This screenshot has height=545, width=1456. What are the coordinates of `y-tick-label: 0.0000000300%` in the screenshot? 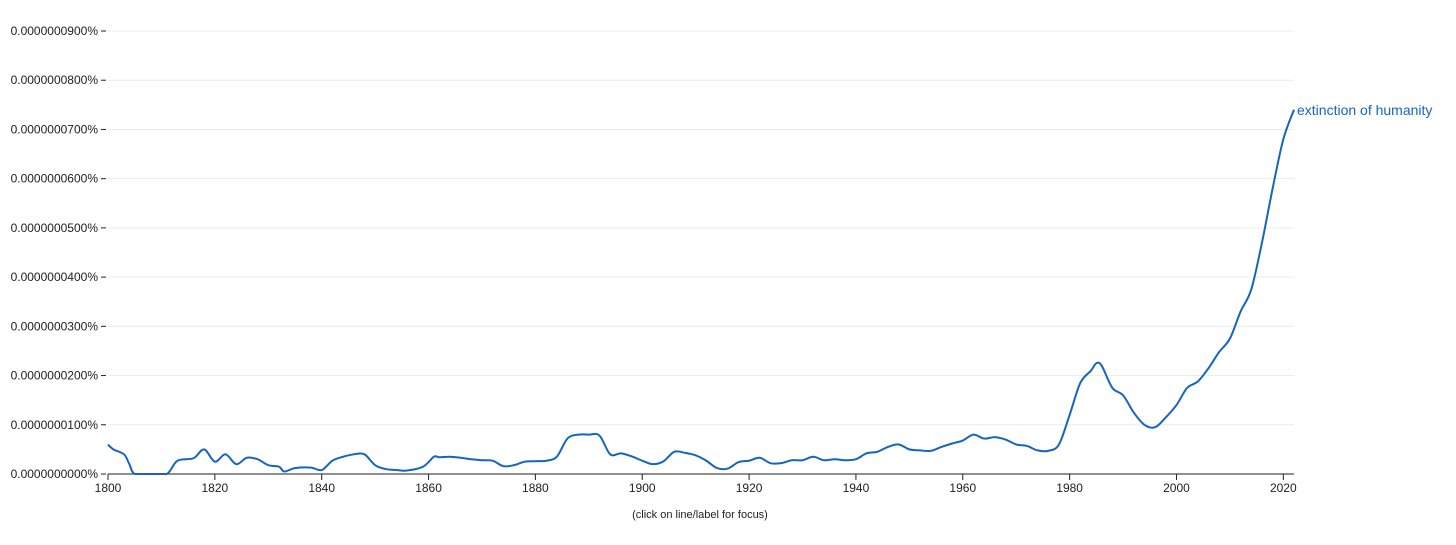 It's located at (55, 326).